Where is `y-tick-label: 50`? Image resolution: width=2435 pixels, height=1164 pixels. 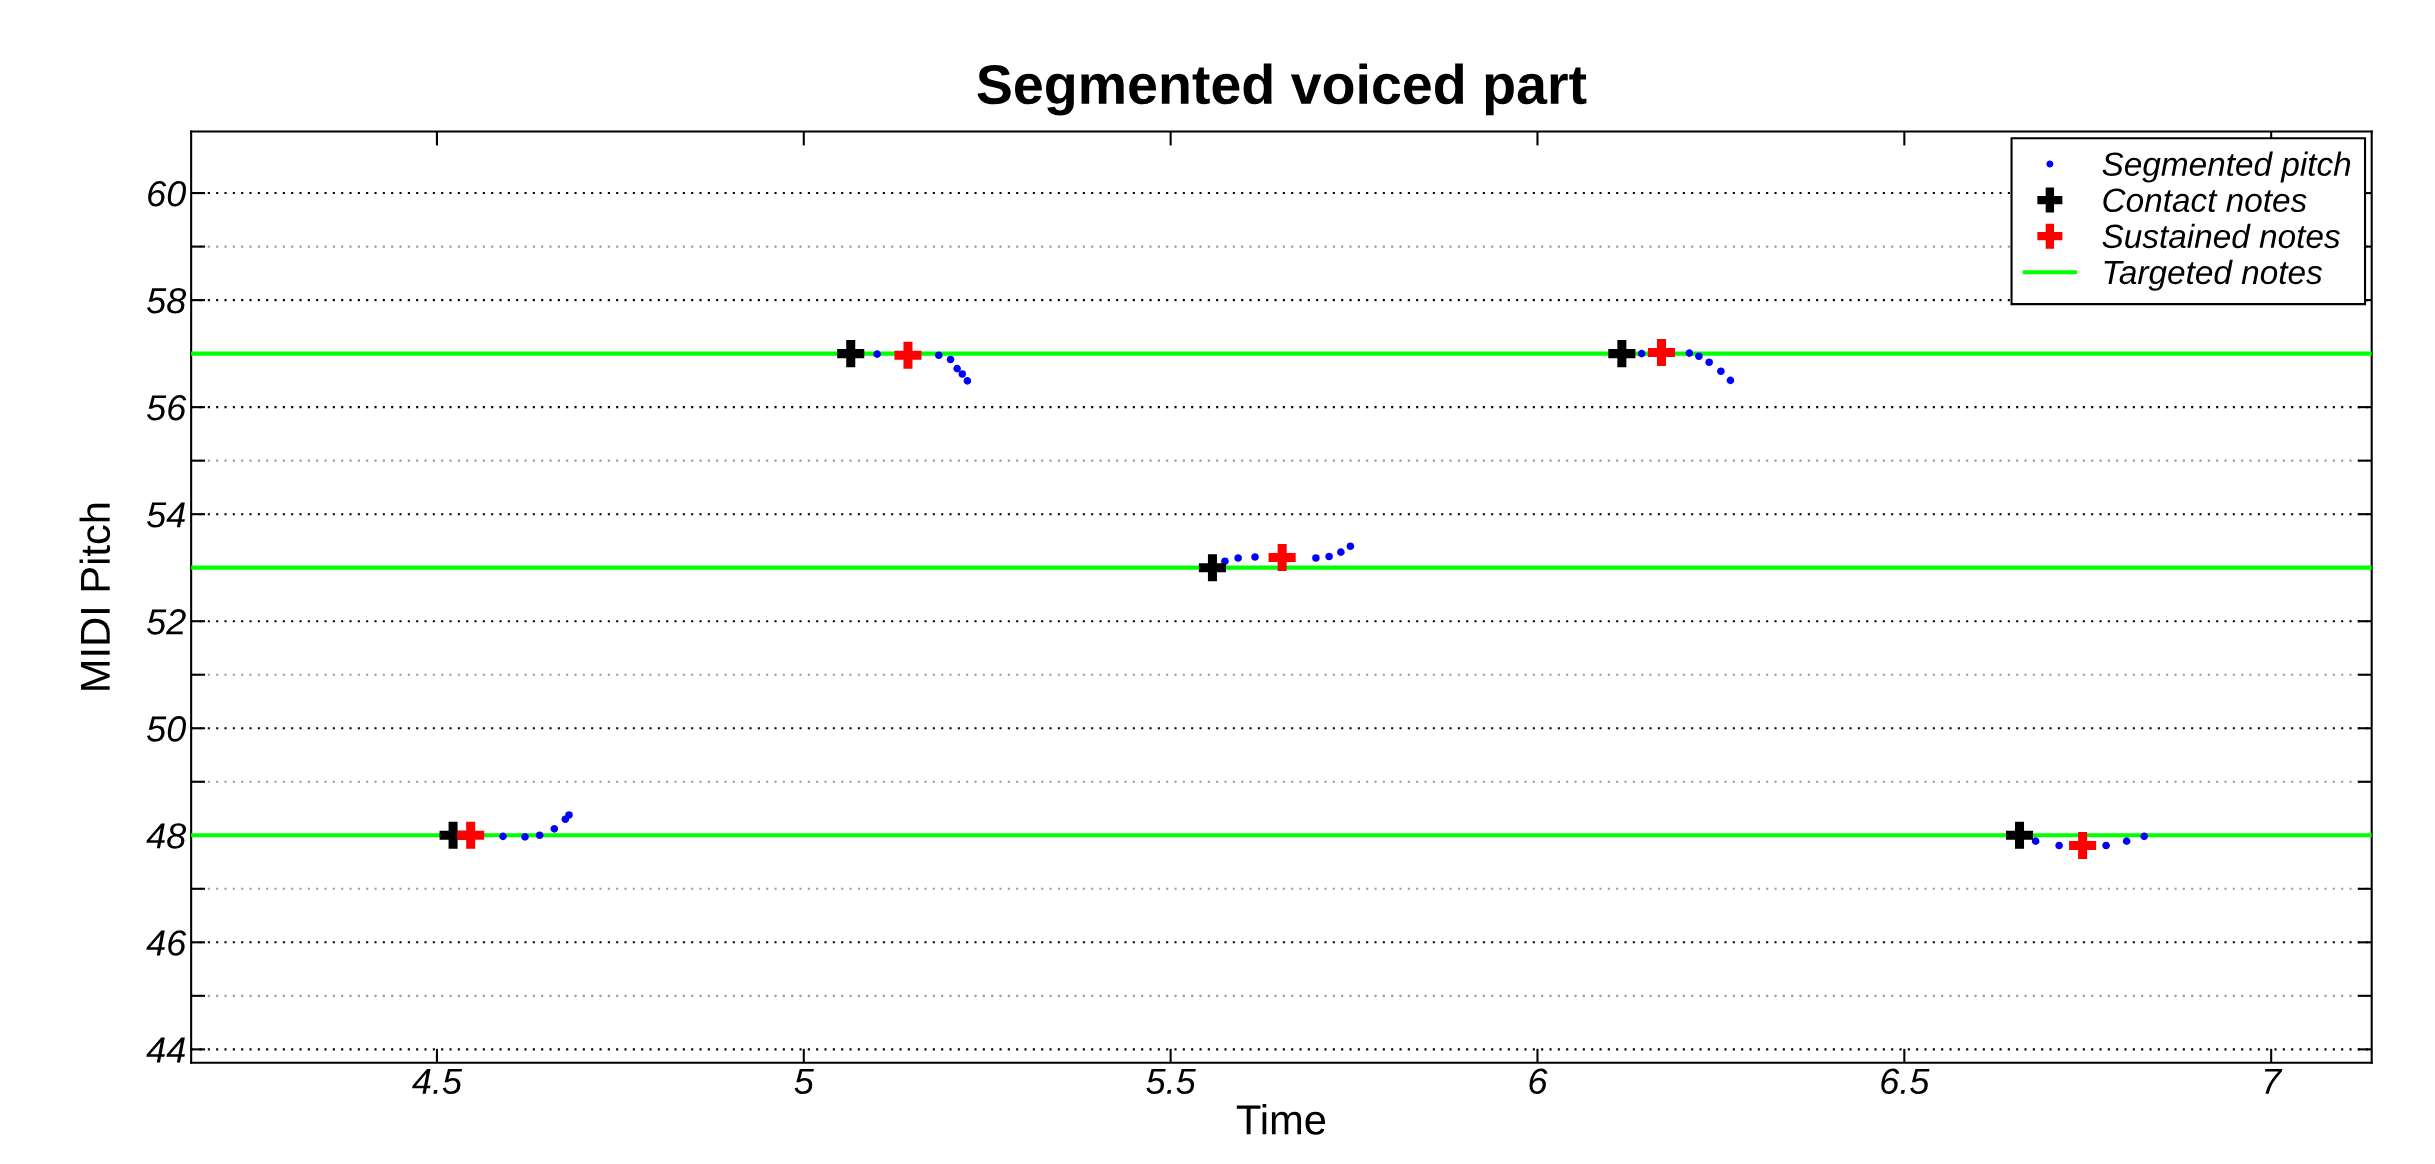 y-tick-label: 50 is located at coordinates (166, 729).